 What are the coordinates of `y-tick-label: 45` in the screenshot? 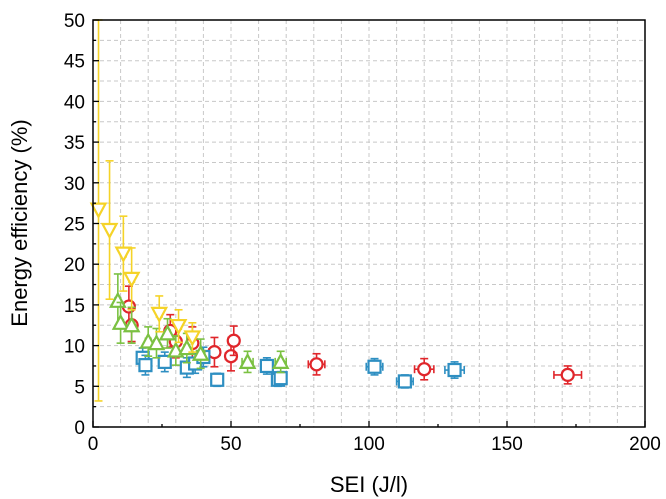 It's located at (74, 62).